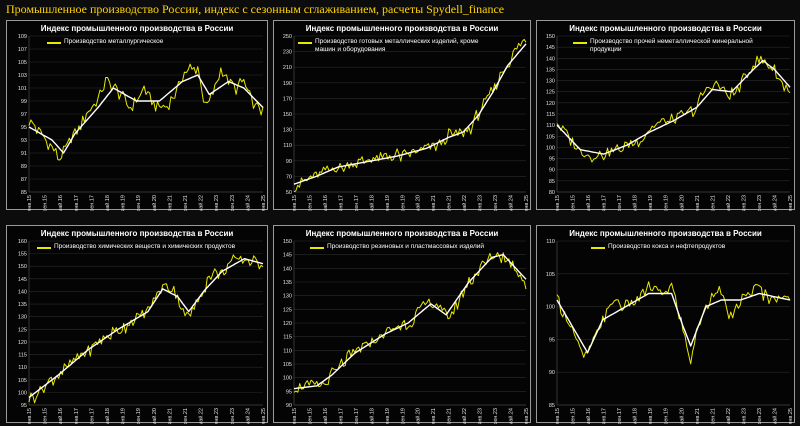 The height and width of the screenshot is (426, 800). Describe the element at coordinates (114, 41) in the screenshot. I see `legend-label: Производство металлургическое` at that location.